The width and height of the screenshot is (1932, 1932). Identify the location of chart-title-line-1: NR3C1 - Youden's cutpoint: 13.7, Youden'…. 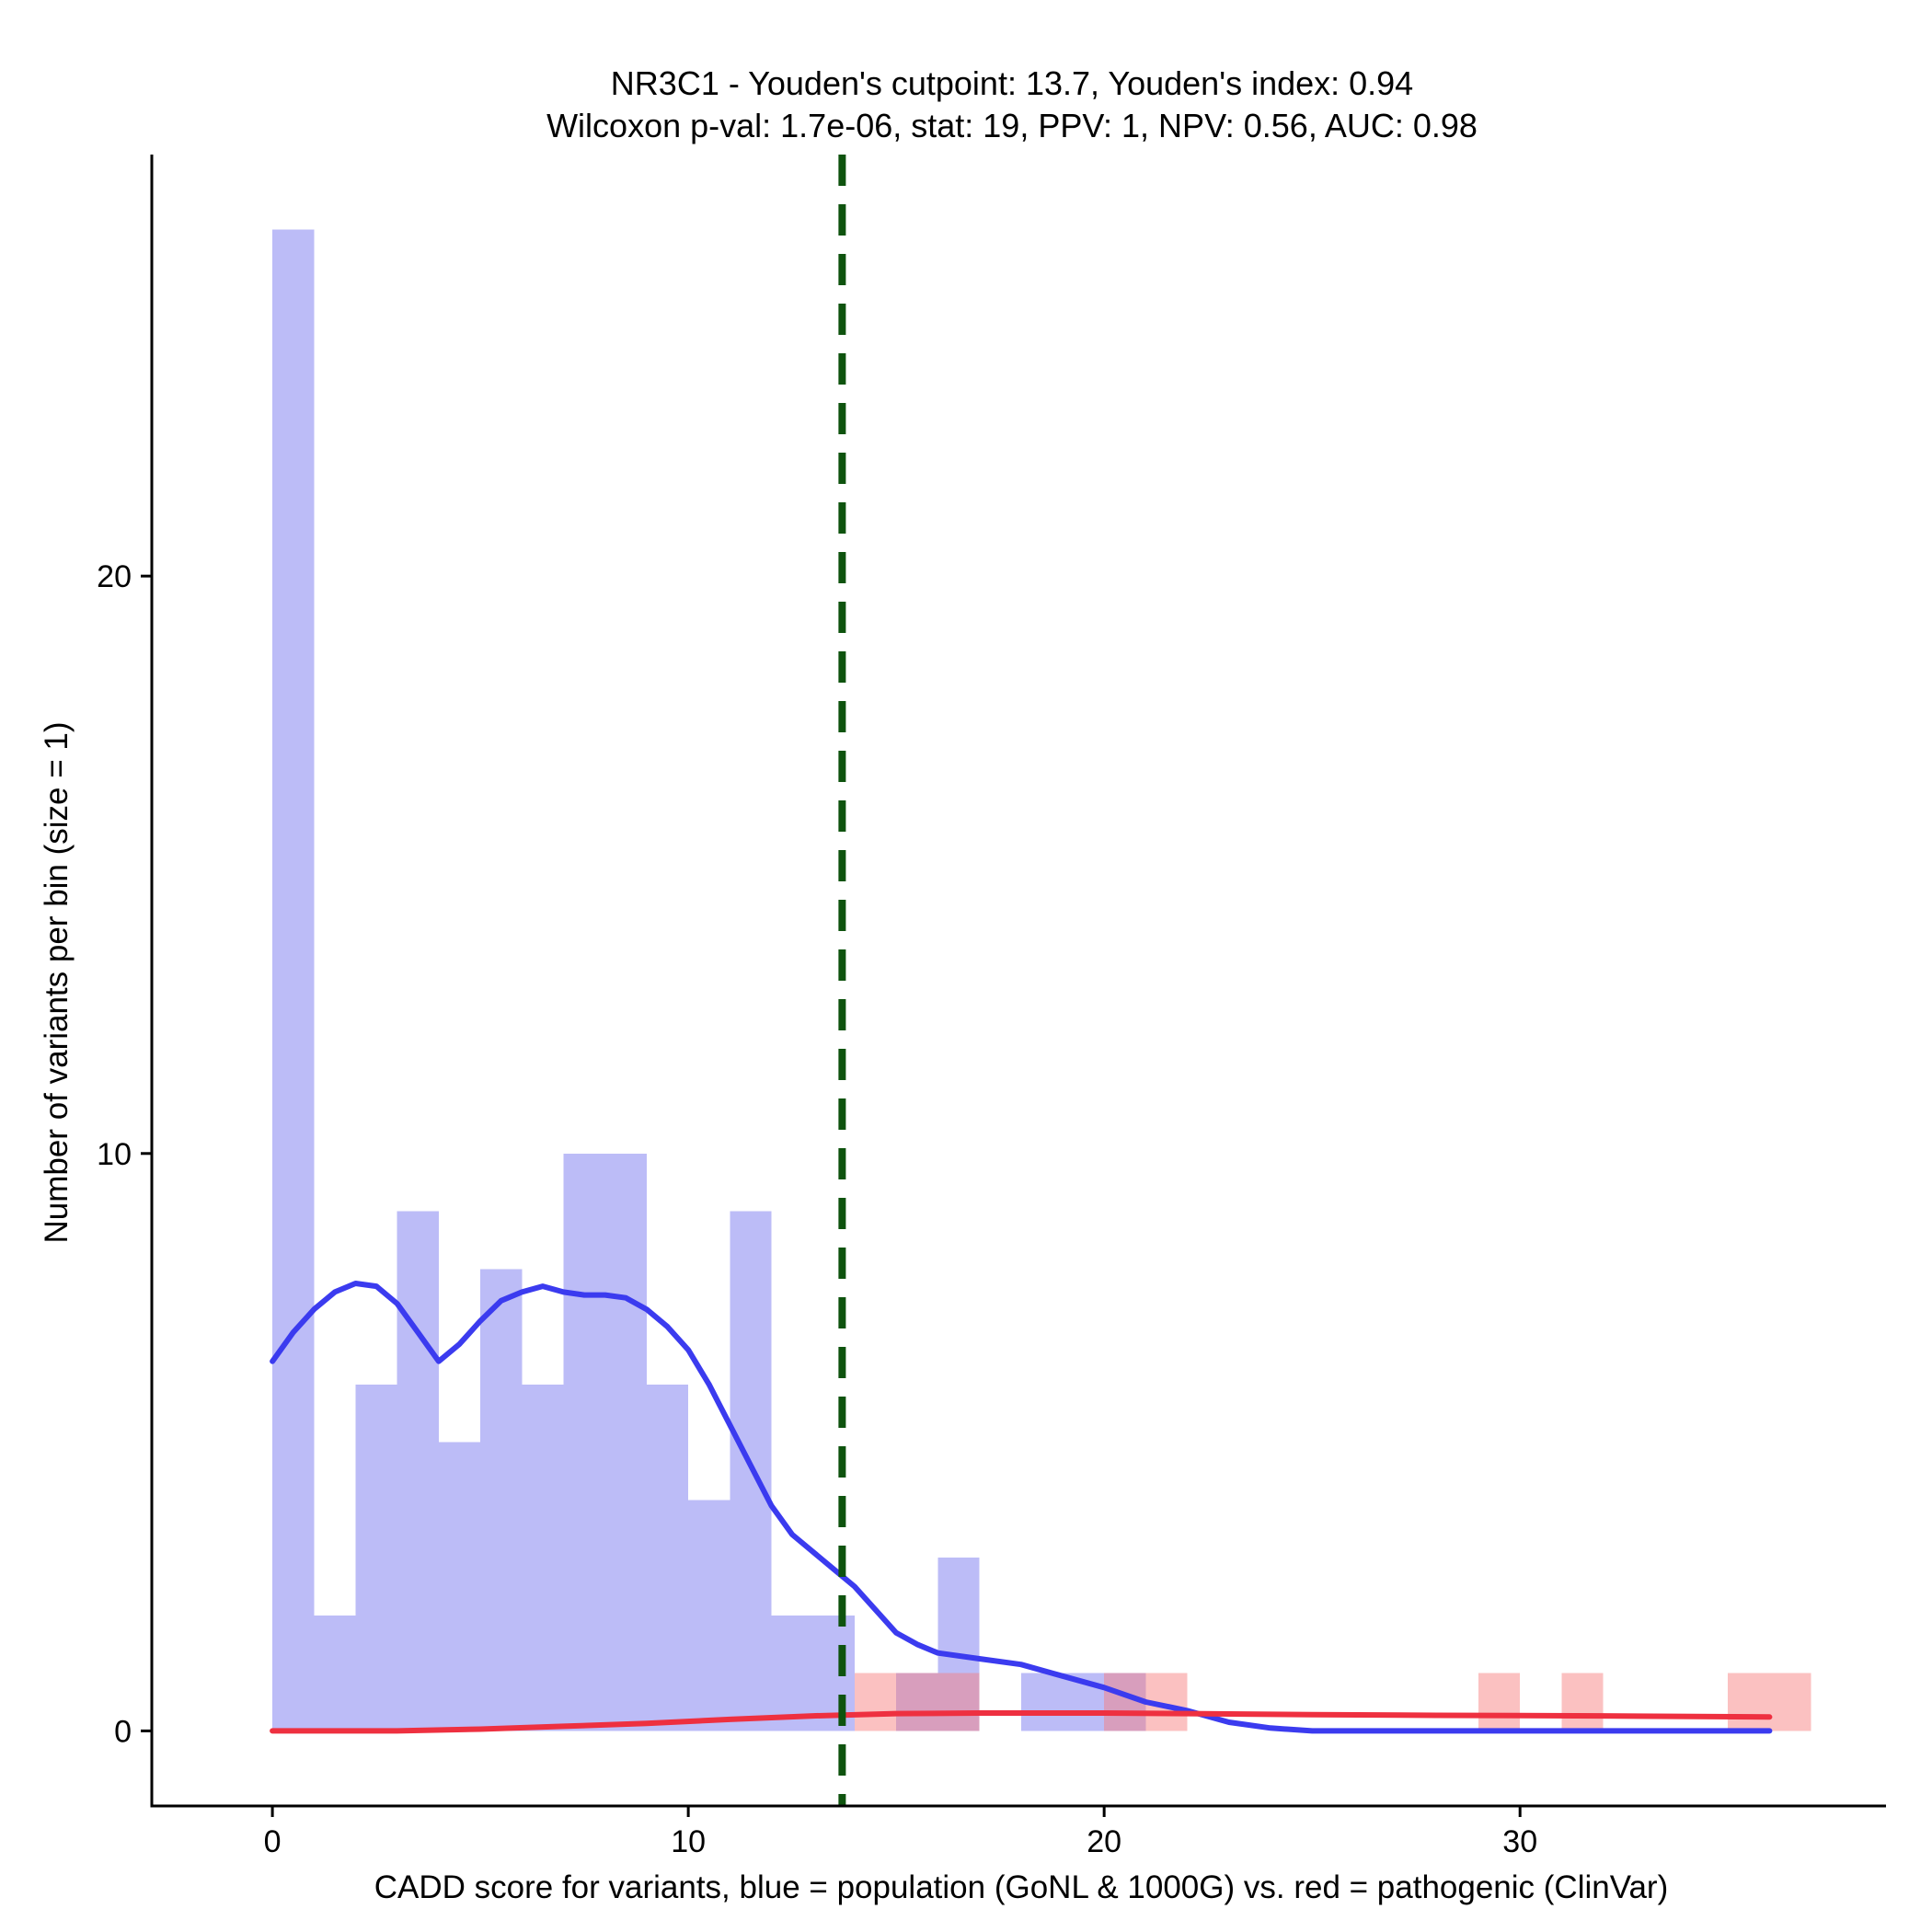
(1012, 83).